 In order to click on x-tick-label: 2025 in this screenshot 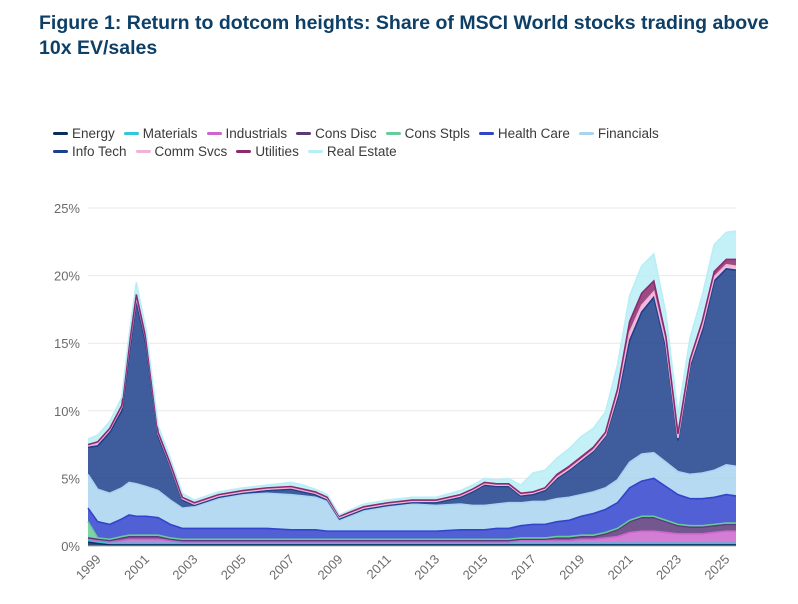, I will do `click(716, 567)`.